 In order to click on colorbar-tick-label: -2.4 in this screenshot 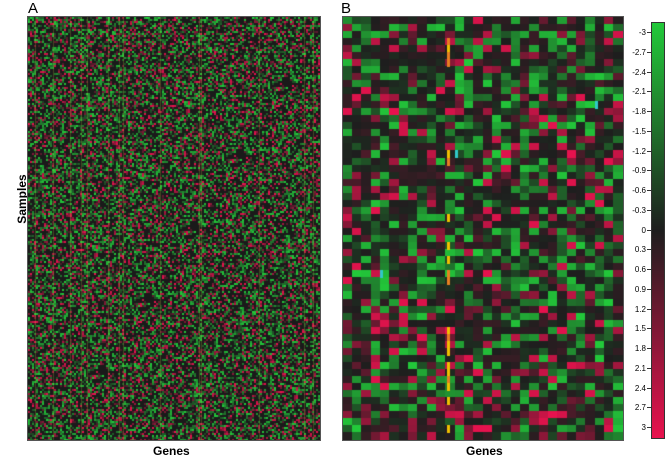, I will do `click(639, 72)`.